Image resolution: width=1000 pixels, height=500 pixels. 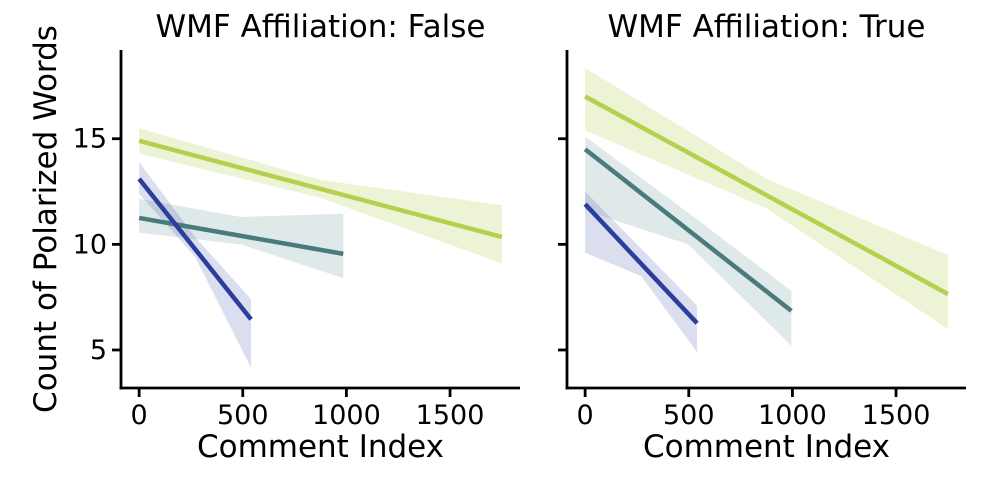 I want to click on right-panel-title: WMF Affiliation: True, so click(x=766, y=27).